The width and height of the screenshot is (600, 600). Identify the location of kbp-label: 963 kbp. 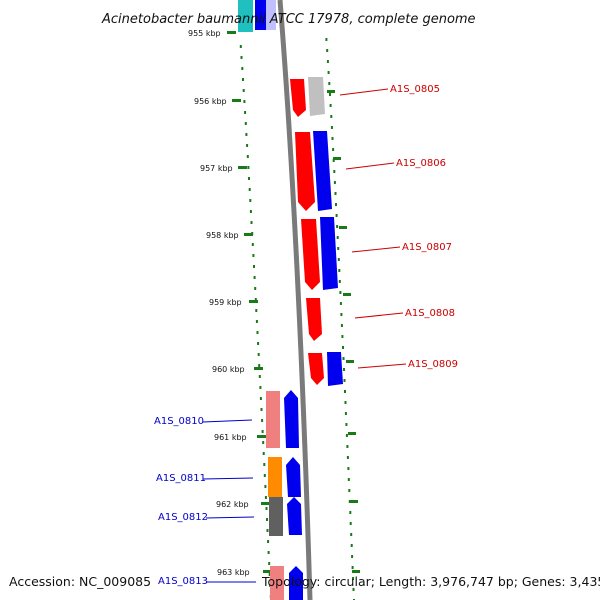
(233, 572).